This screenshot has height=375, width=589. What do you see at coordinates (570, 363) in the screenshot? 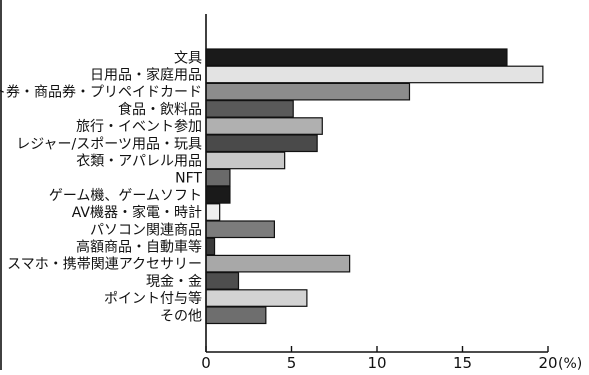
I see `x-unit-label: (%)` at bounding box center [570, 363].